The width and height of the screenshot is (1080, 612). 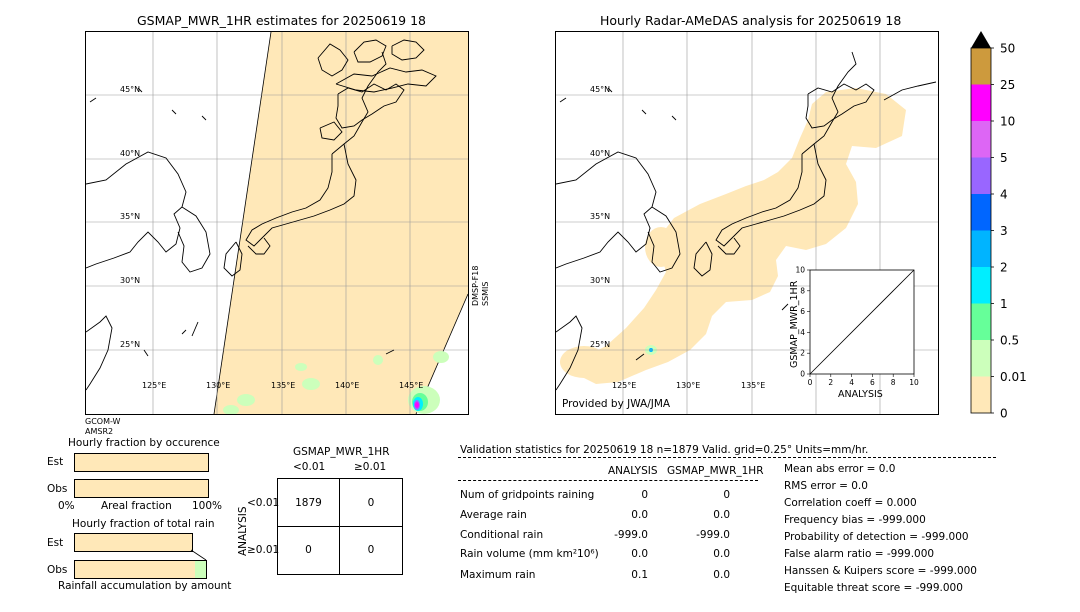 What do you see at coordinates (840, 469) in the screenshot?
I see `score-line: Mean abs error = 0.0` at bounding box center [840, 469].